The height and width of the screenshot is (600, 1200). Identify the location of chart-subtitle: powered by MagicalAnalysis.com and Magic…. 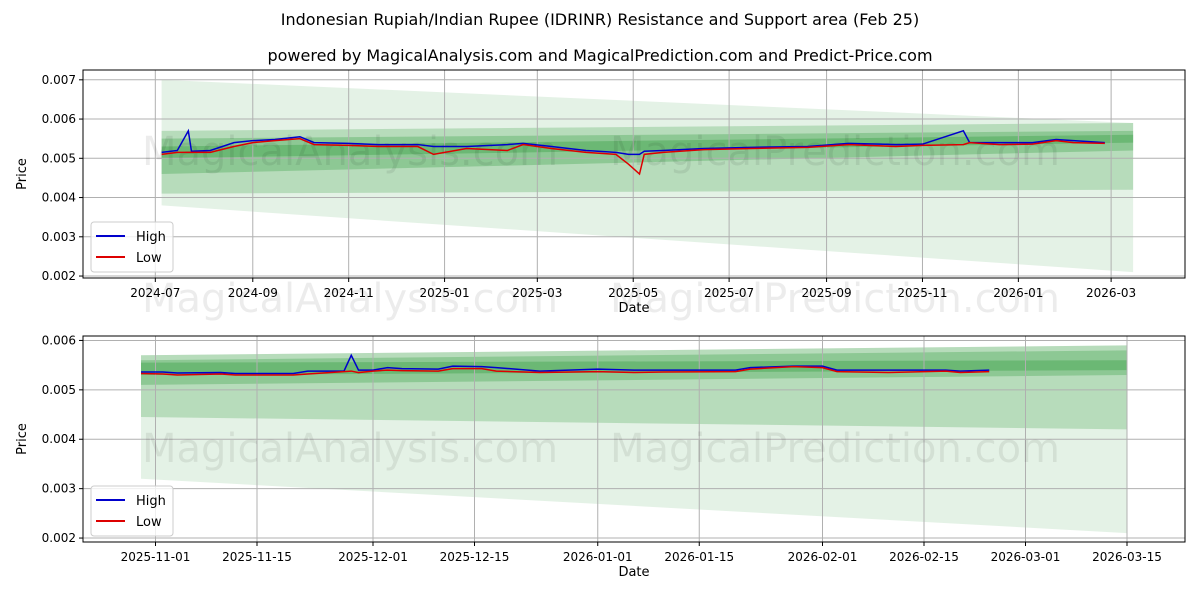
(600, 55).